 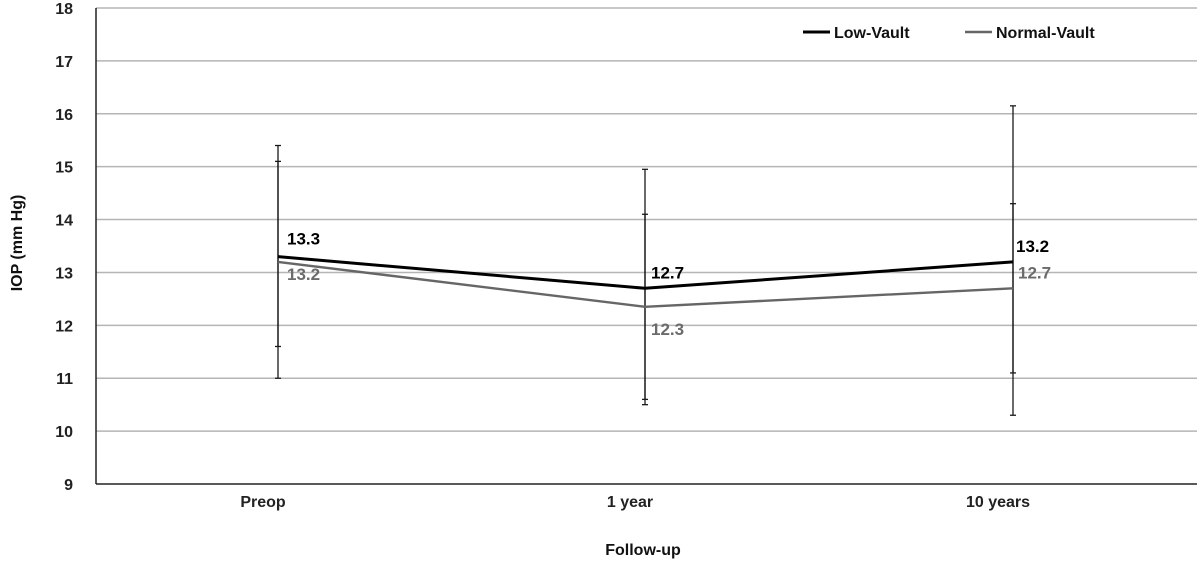 I want to click on y-axis-title: IOP (mm Hg), so click(x=17, y=243).